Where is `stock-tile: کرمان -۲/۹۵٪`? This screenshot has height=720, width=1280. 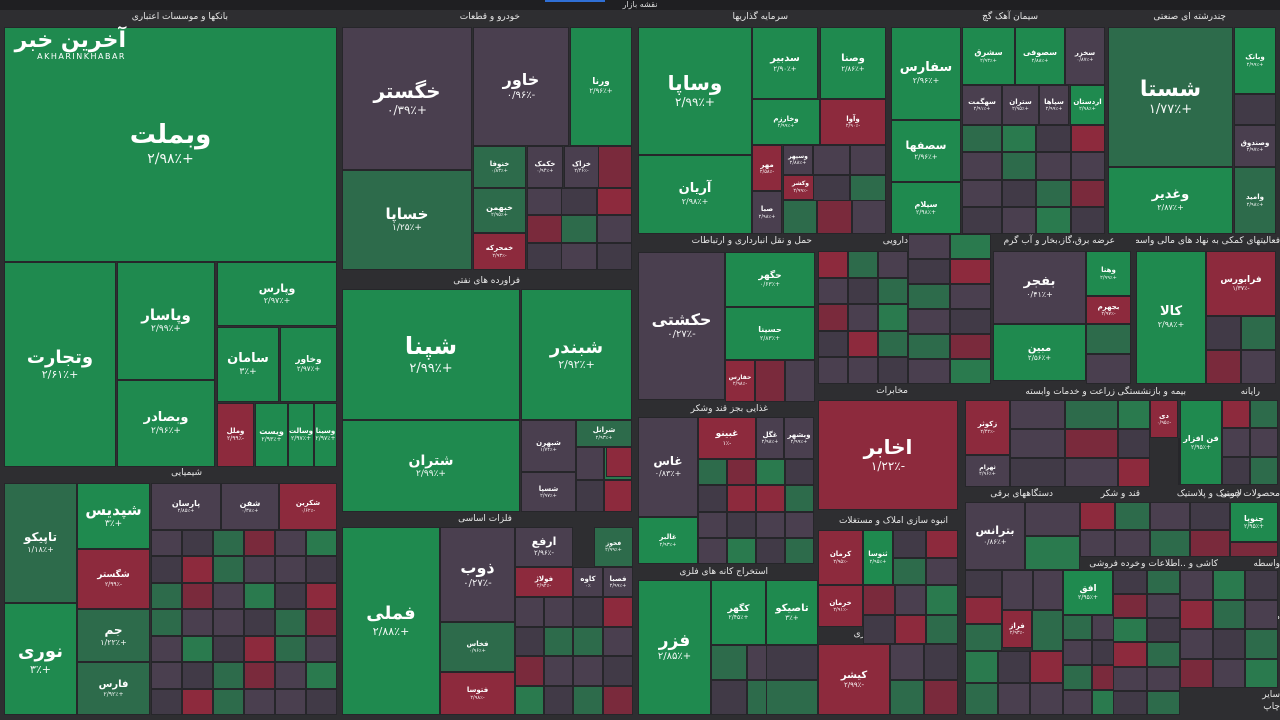
stock-tile: کرمان -۲/۹۵٪ is located at coordinates (840, 557).